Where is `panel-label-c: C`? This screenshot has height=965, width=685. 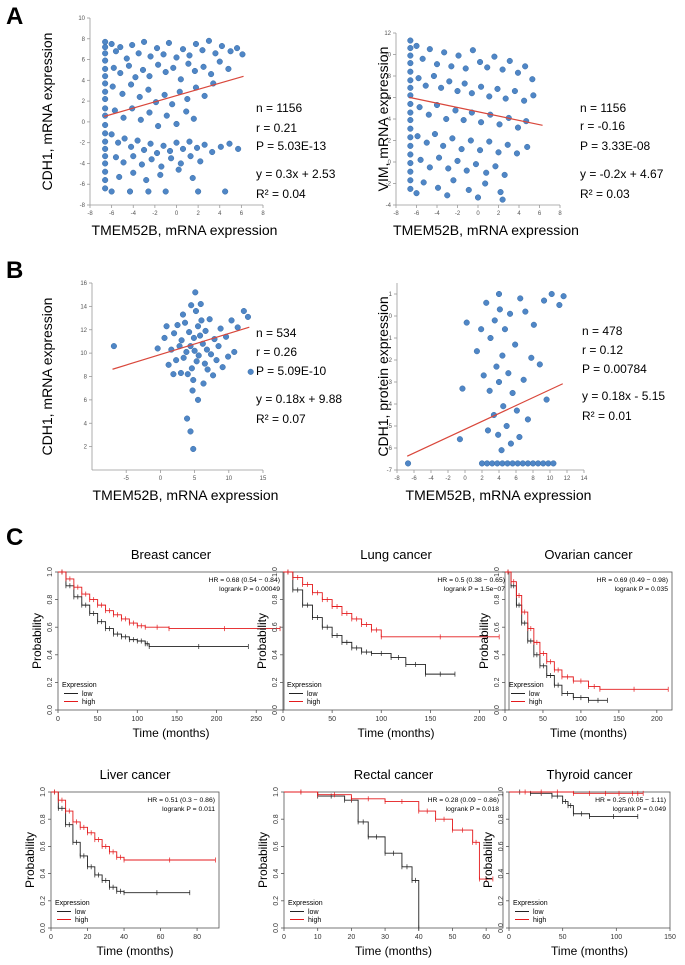
panel-label-c: C is located at coordinates (14, 537).